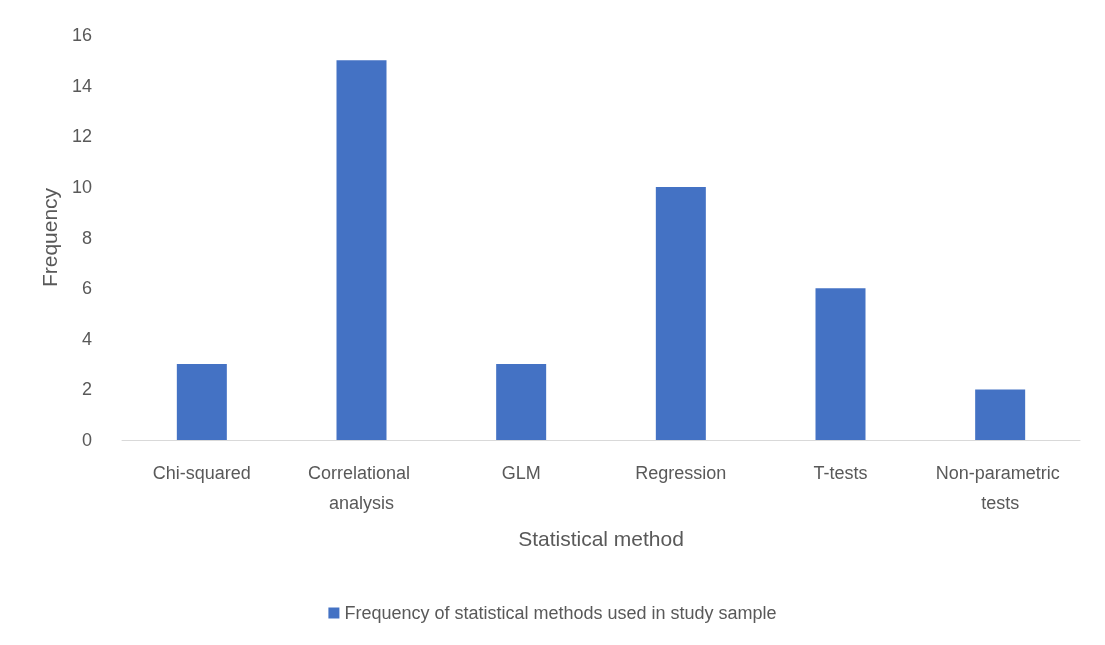 The height and width of the screenshot is (645, 1105). What do you see at coordinates (1000, 488) in the screenshot?
I see `x-tick-label: Non-parametric tests` at bounding box center [1000, 488].